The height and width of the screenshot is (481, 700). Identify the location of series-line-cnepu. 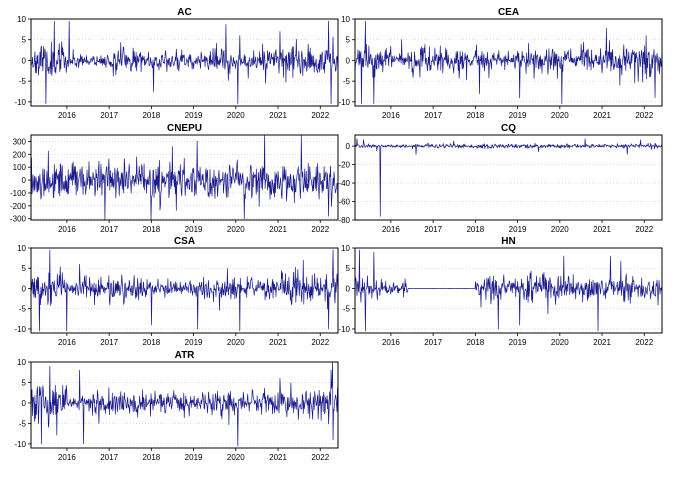
(184, 177).